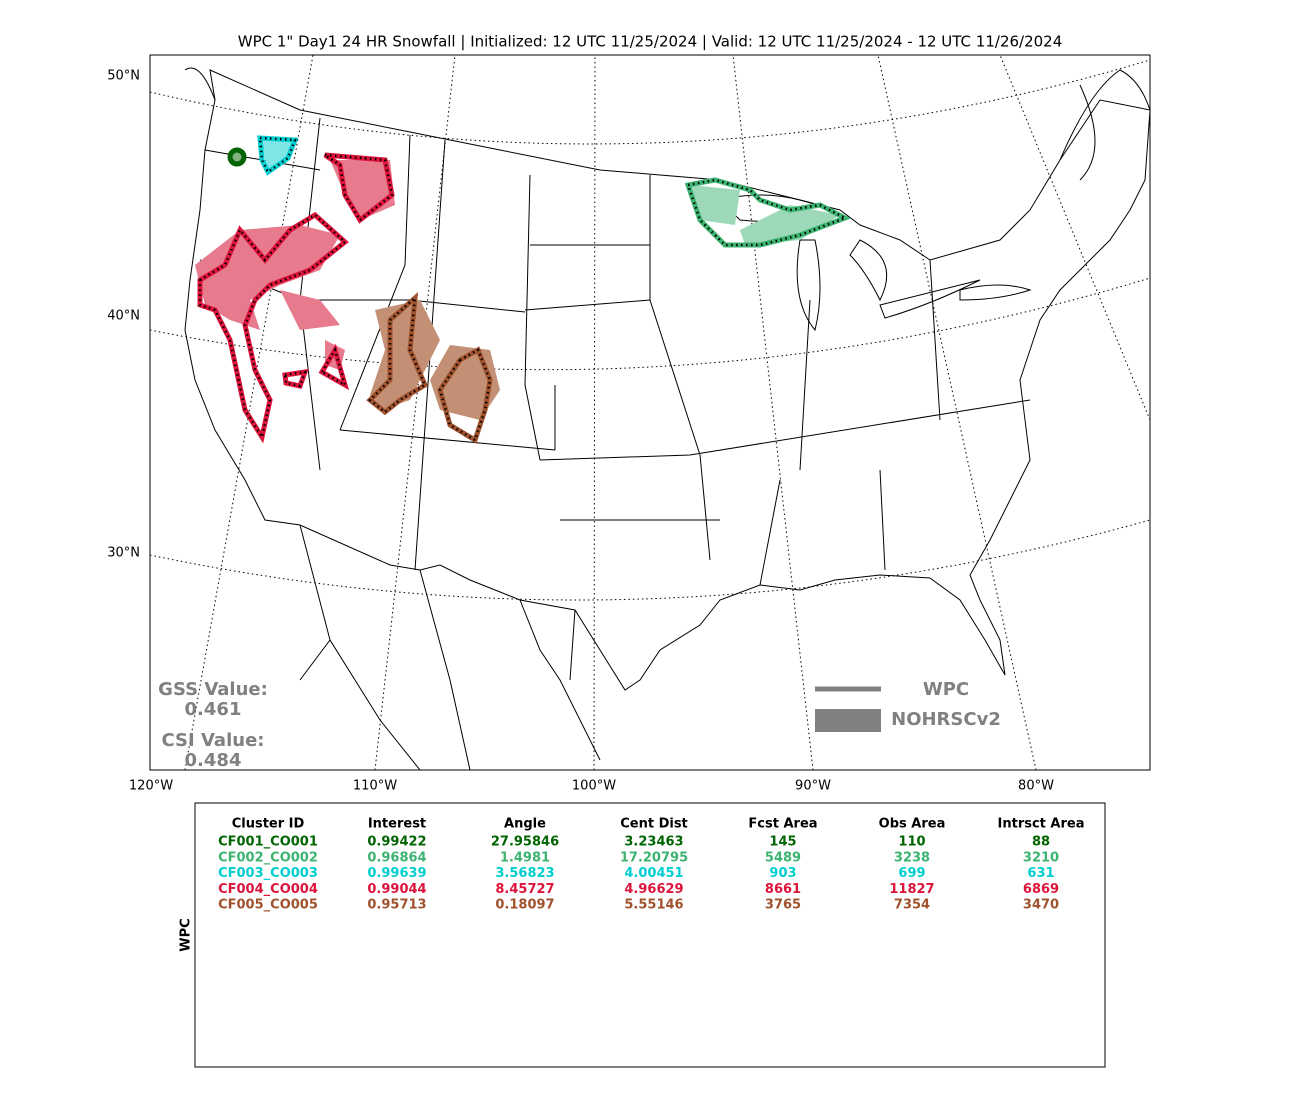  I want to click on table-cell: 0.95713, so click(396, 905).